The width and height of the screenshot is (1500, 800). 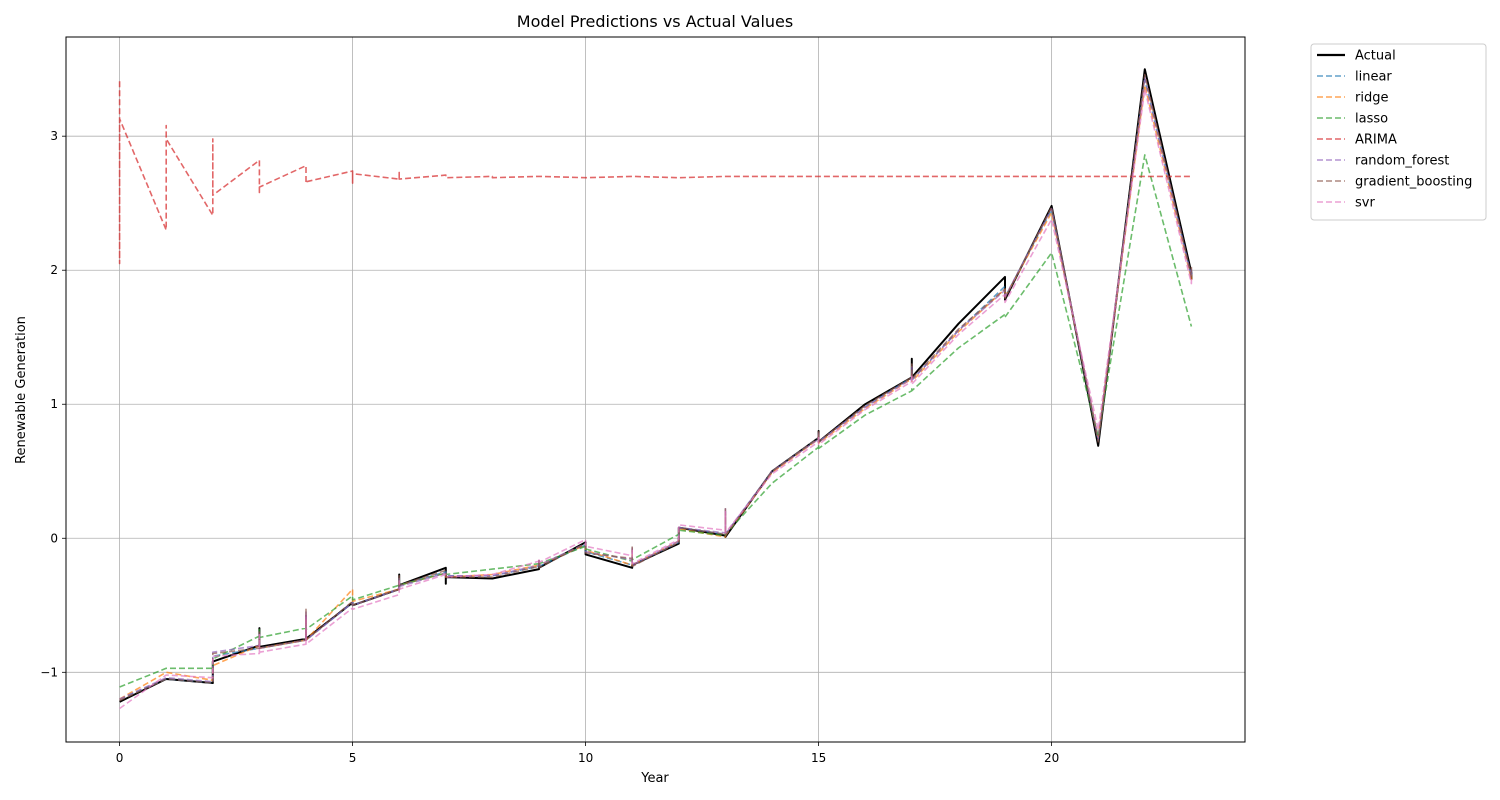 I want to click on legend-label: gradient_boosting, so click(x=1413, y=182).